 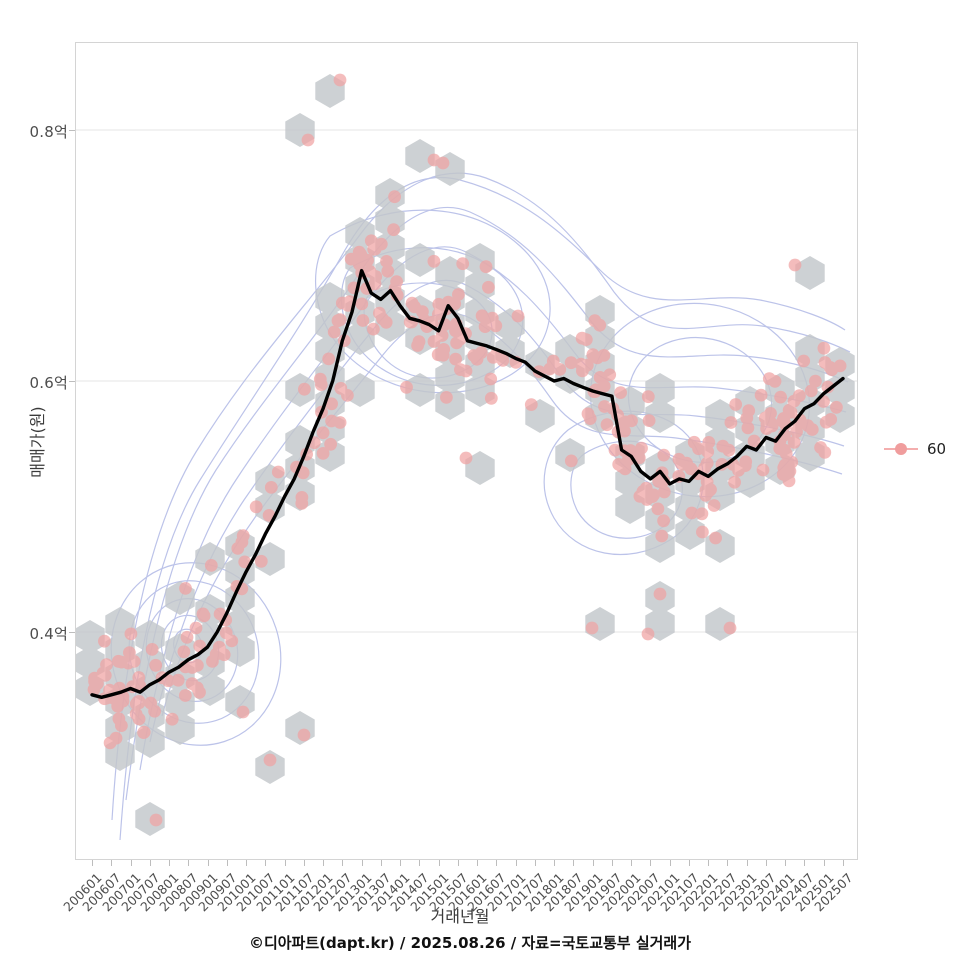 What do you see at coordinates (48, 132) in the screenshot?
I see `y-tick-label-0: 0.8억` at bounding box center [48, 132].